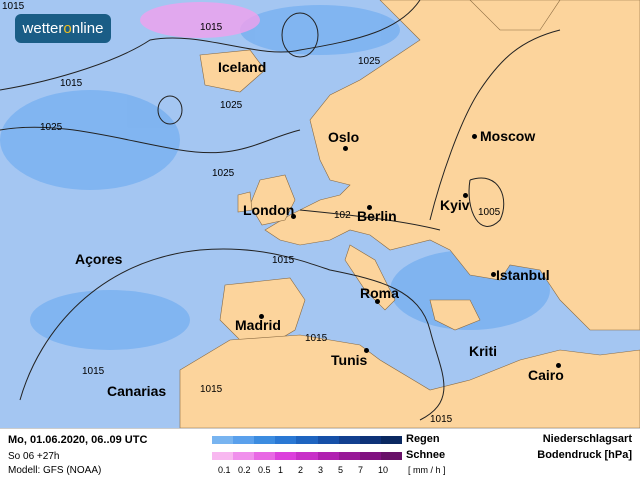  Describe the element at coordinates (34, 456) in the screenshot. I see `forecast-run: So 06 +27h` at that location.